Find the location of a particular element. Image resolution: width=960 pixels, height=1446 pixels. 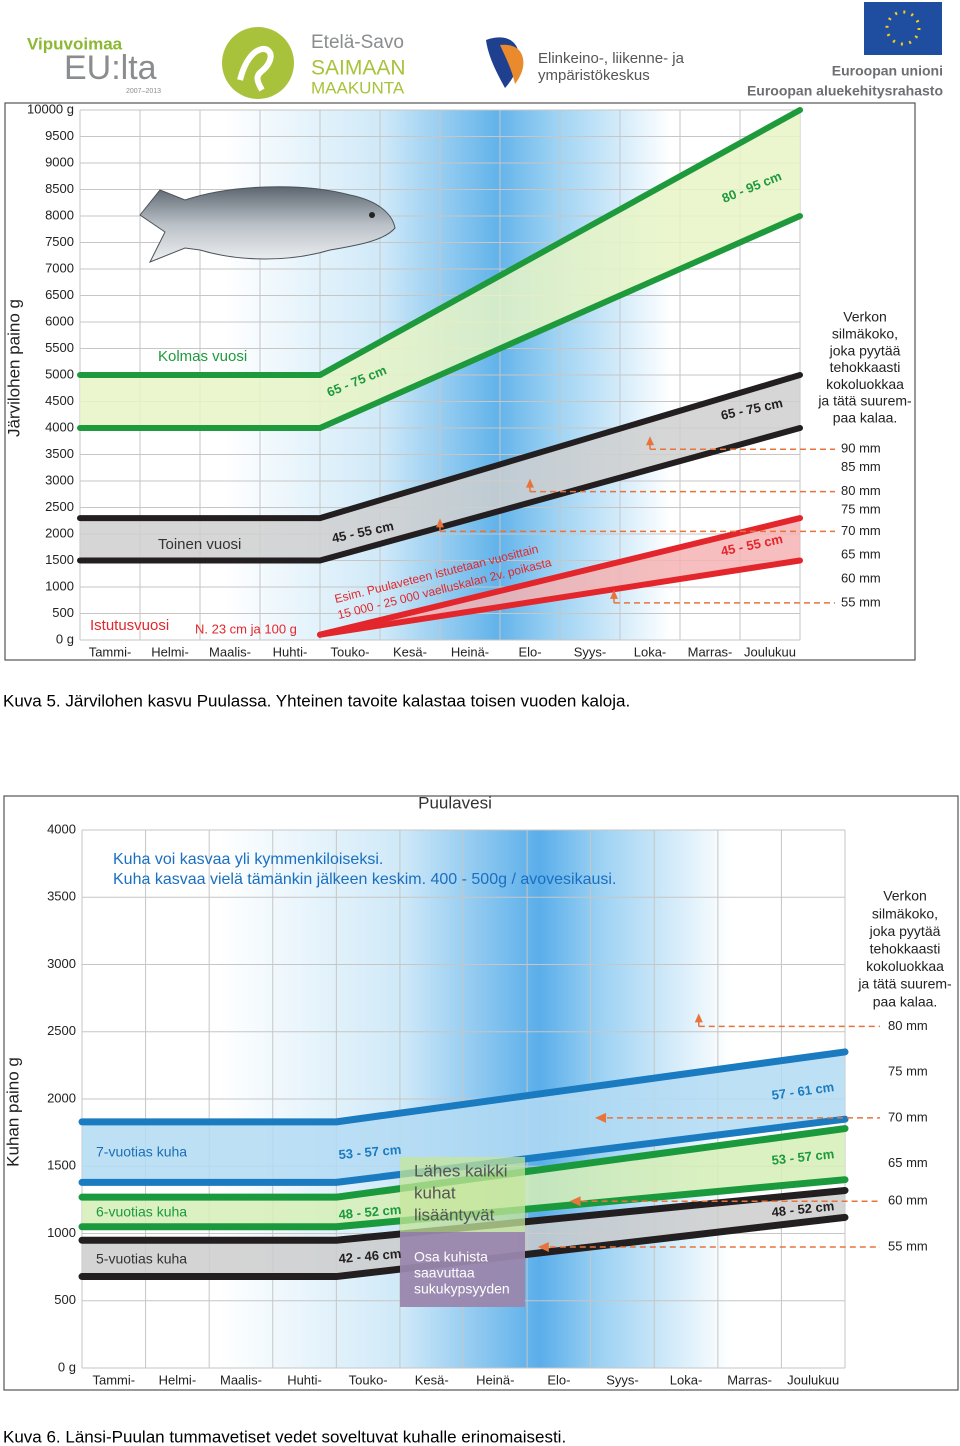

chart-title: Puulavesi is located at coordinates (455, 802).